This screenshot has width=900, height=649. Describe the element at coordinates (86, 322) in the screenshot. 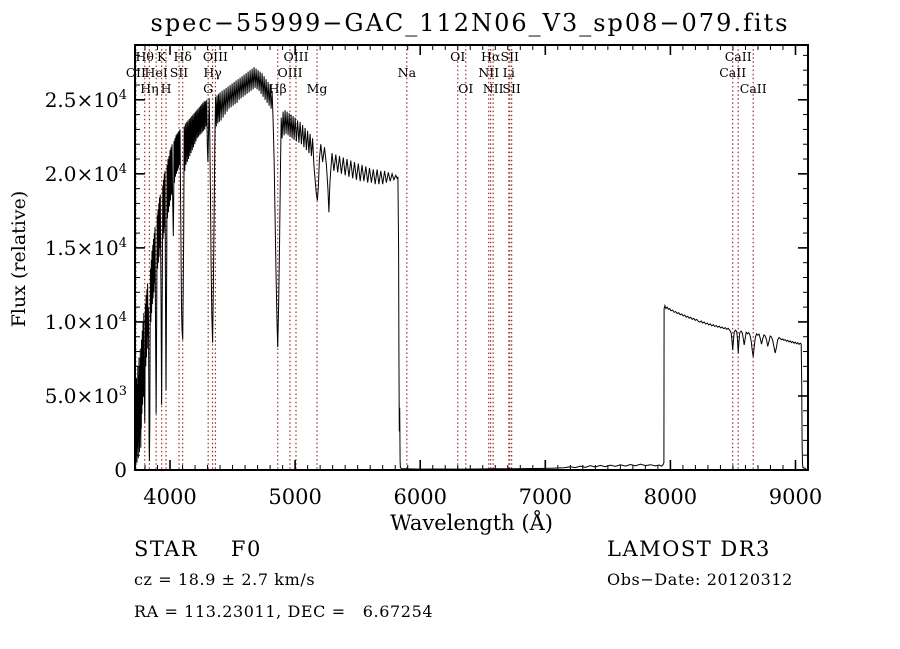

I see `y-tick-label: 1.0×104` at that location.